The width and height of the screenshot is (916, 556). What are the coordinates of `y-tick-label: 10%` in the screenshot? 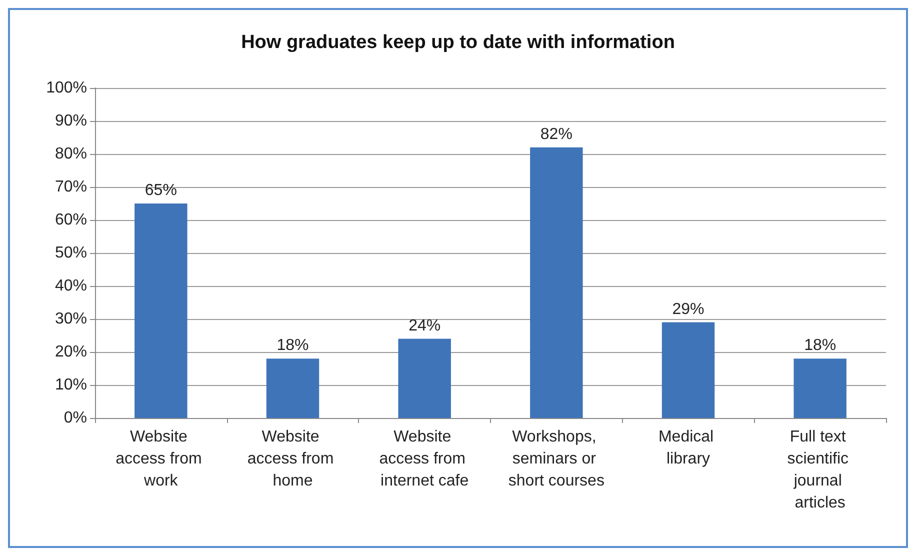 It's located at (70, 385).